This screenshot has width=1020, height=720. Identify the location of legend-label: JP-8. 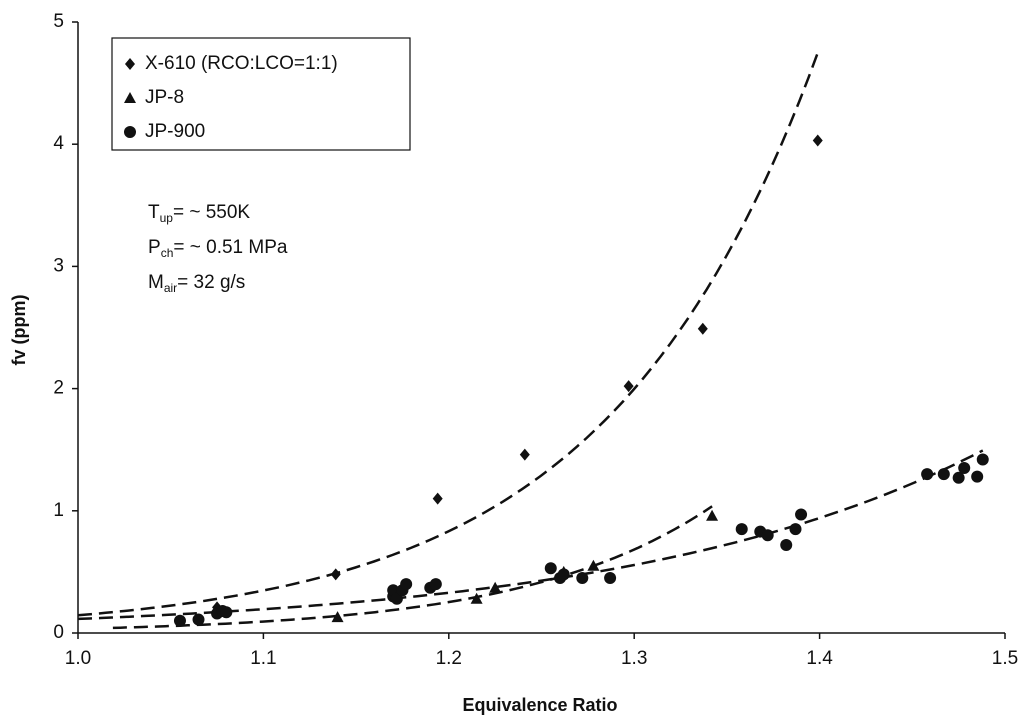
(164, 97).